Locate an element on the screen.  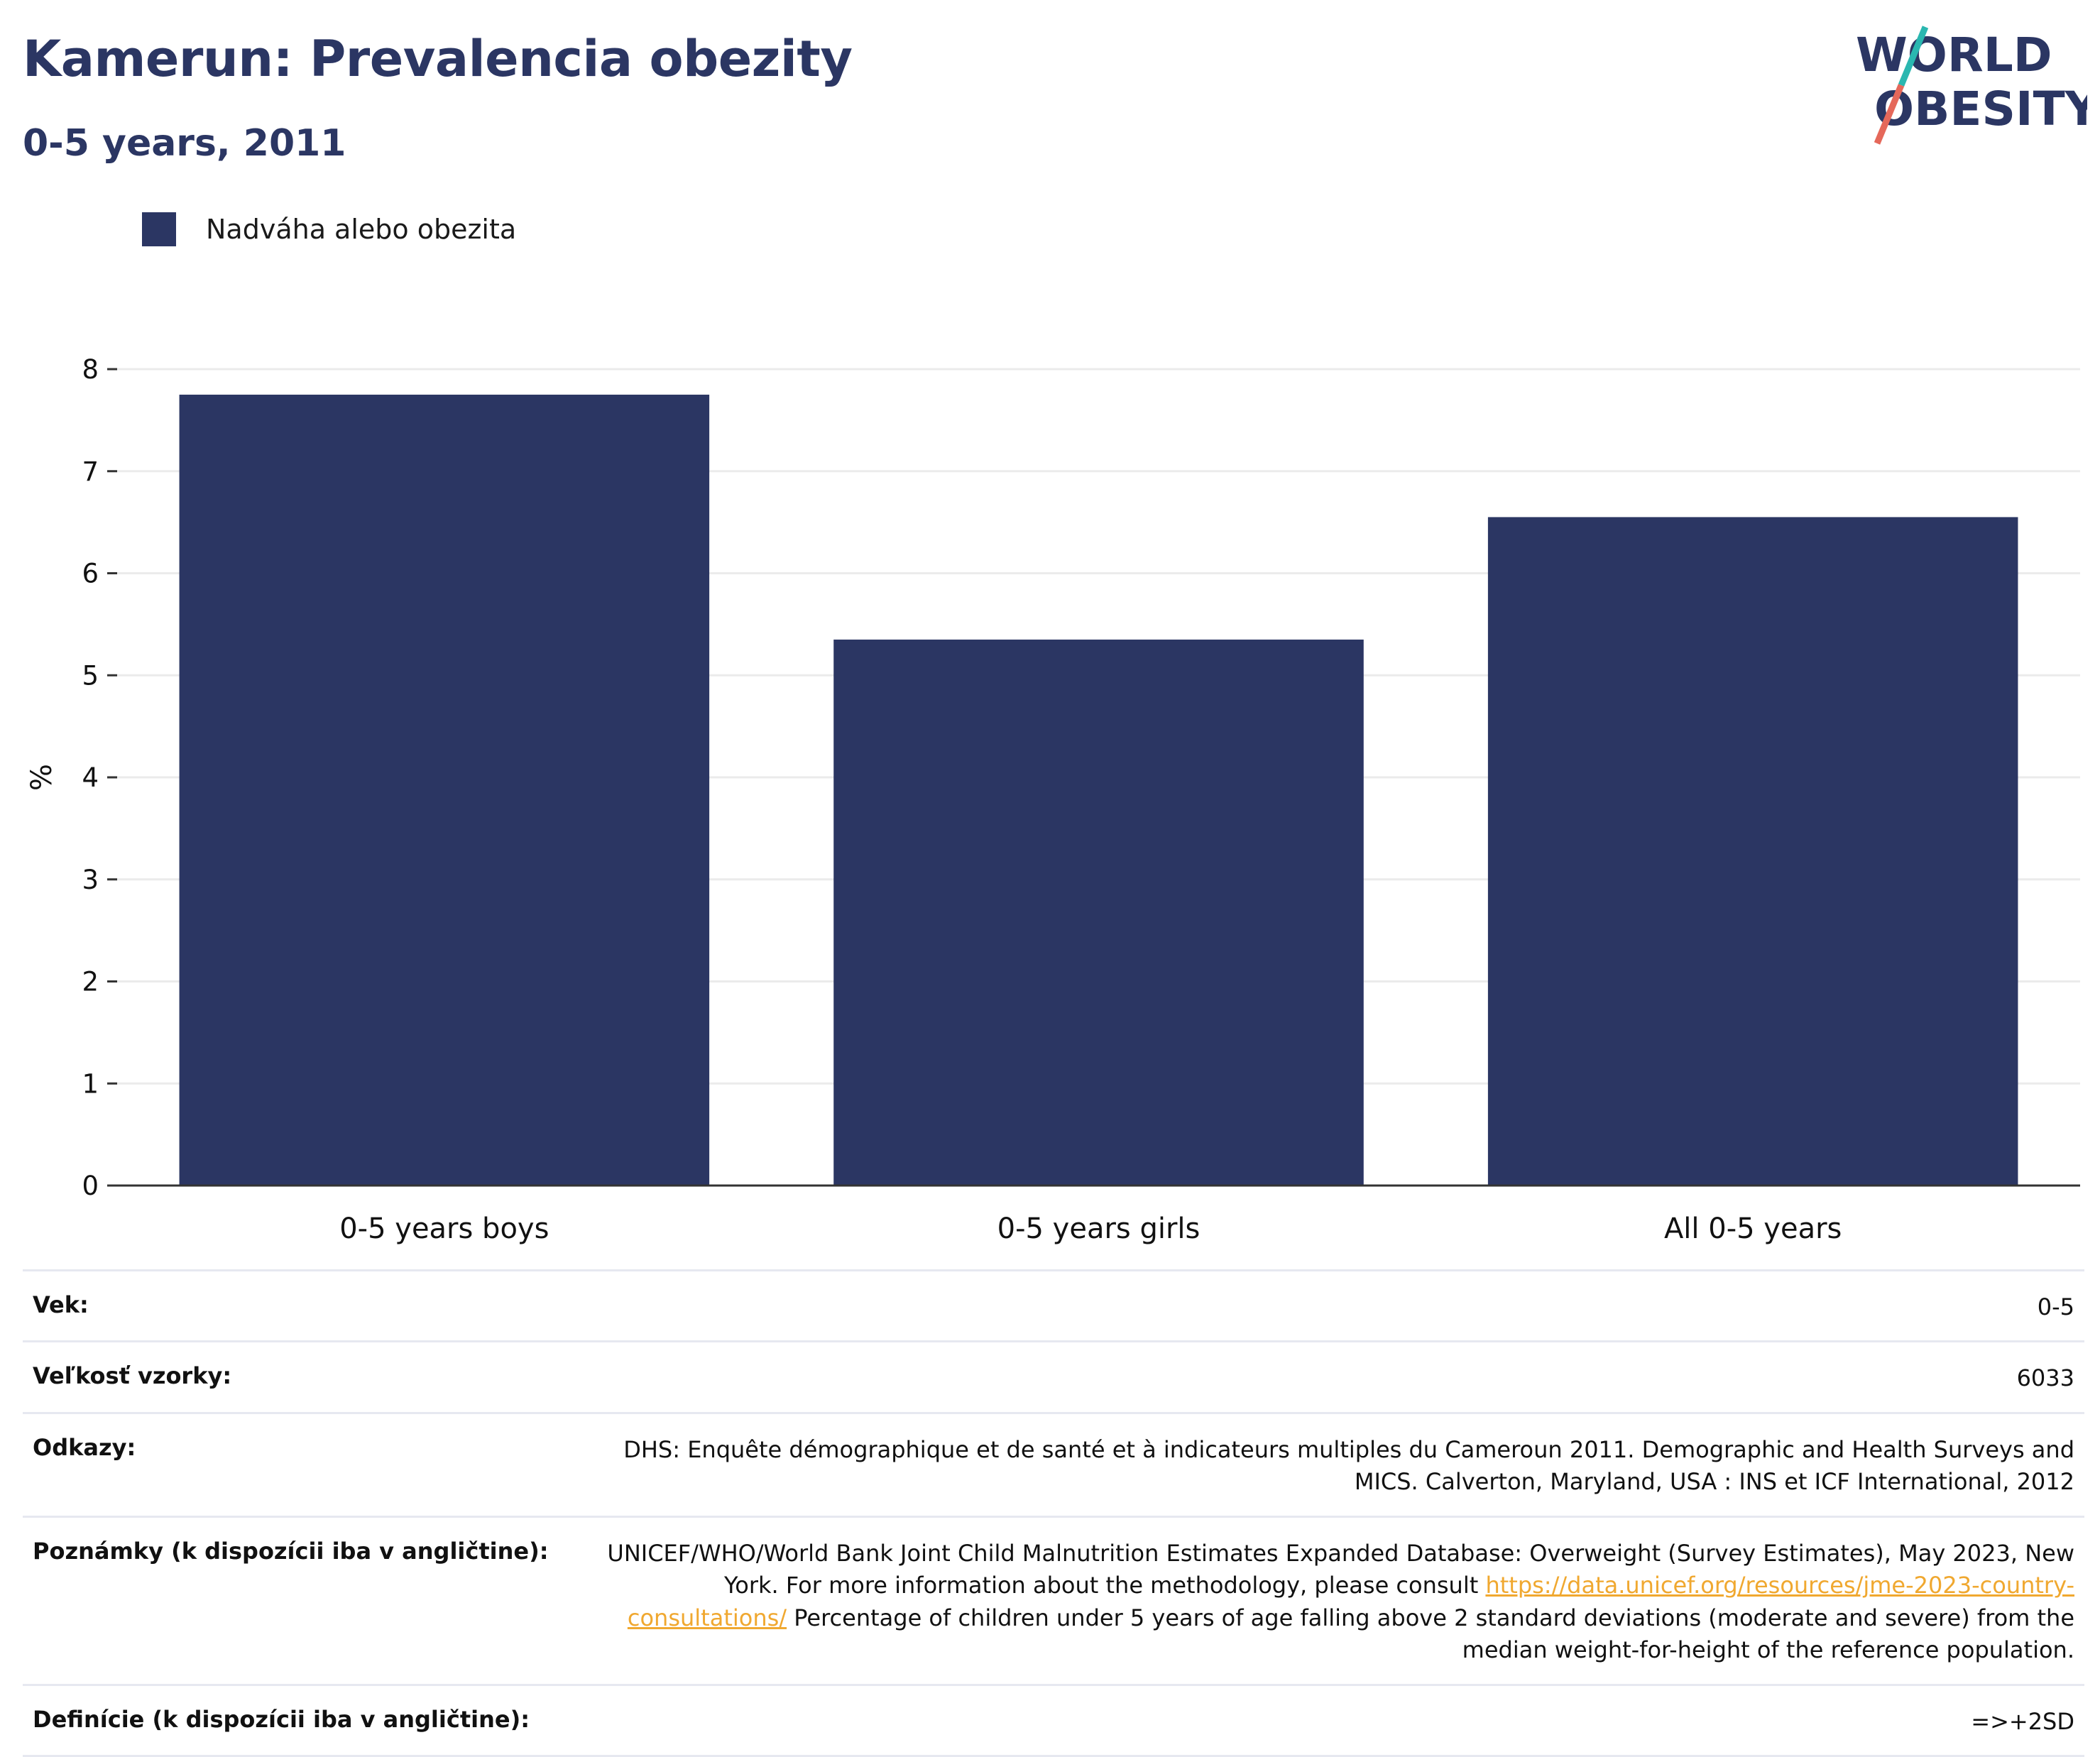
definitions-value: =>+2SD is located at coordinates (2022, 1721).